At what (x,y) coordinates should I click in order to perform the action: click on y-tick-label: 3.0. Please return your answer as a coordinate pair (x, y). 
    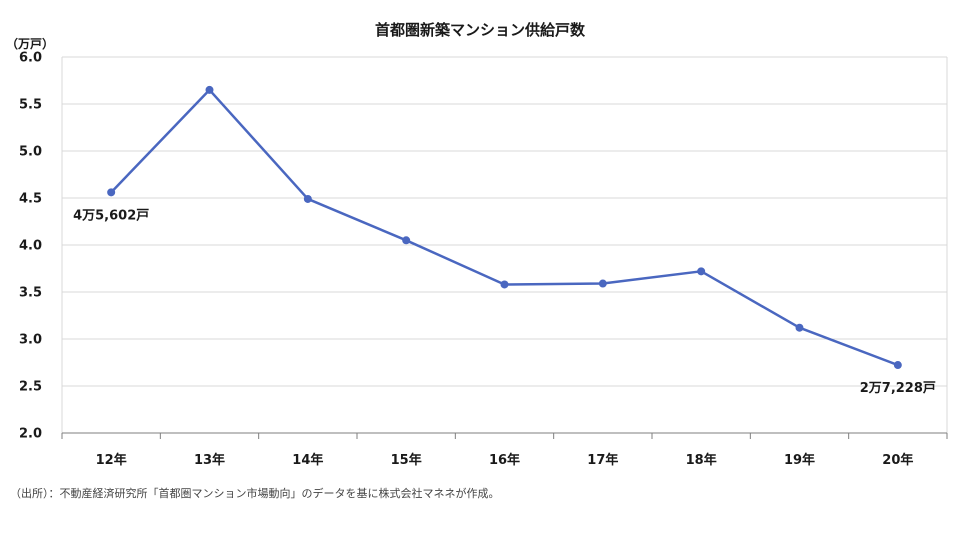
    Looking at the image, I should click on (30, 340).